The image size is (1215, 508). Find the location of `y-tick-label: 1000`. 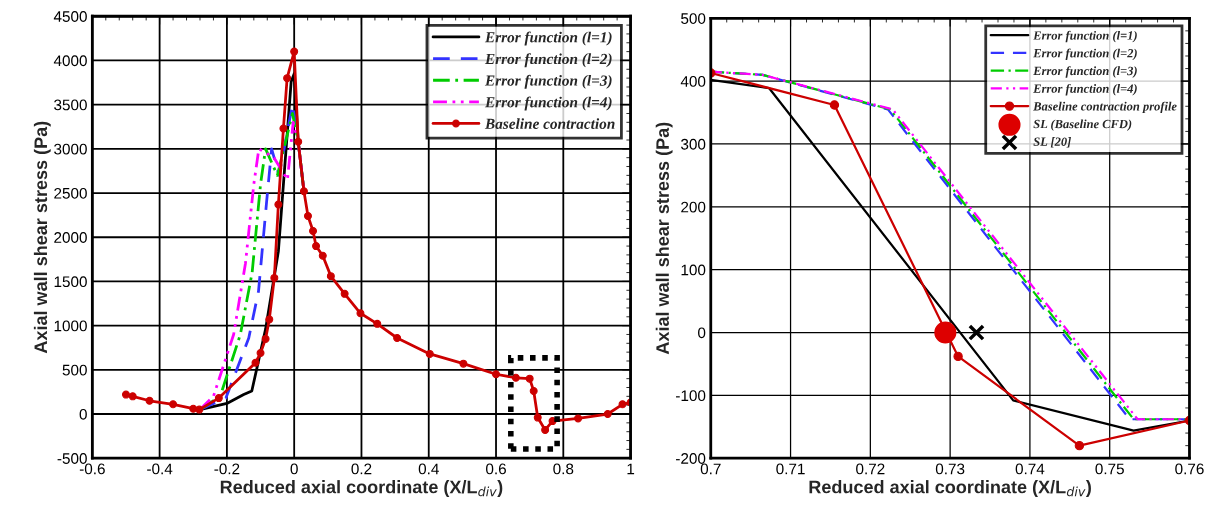

y-tick-label: 1000 is located at coordinates (70, 326).